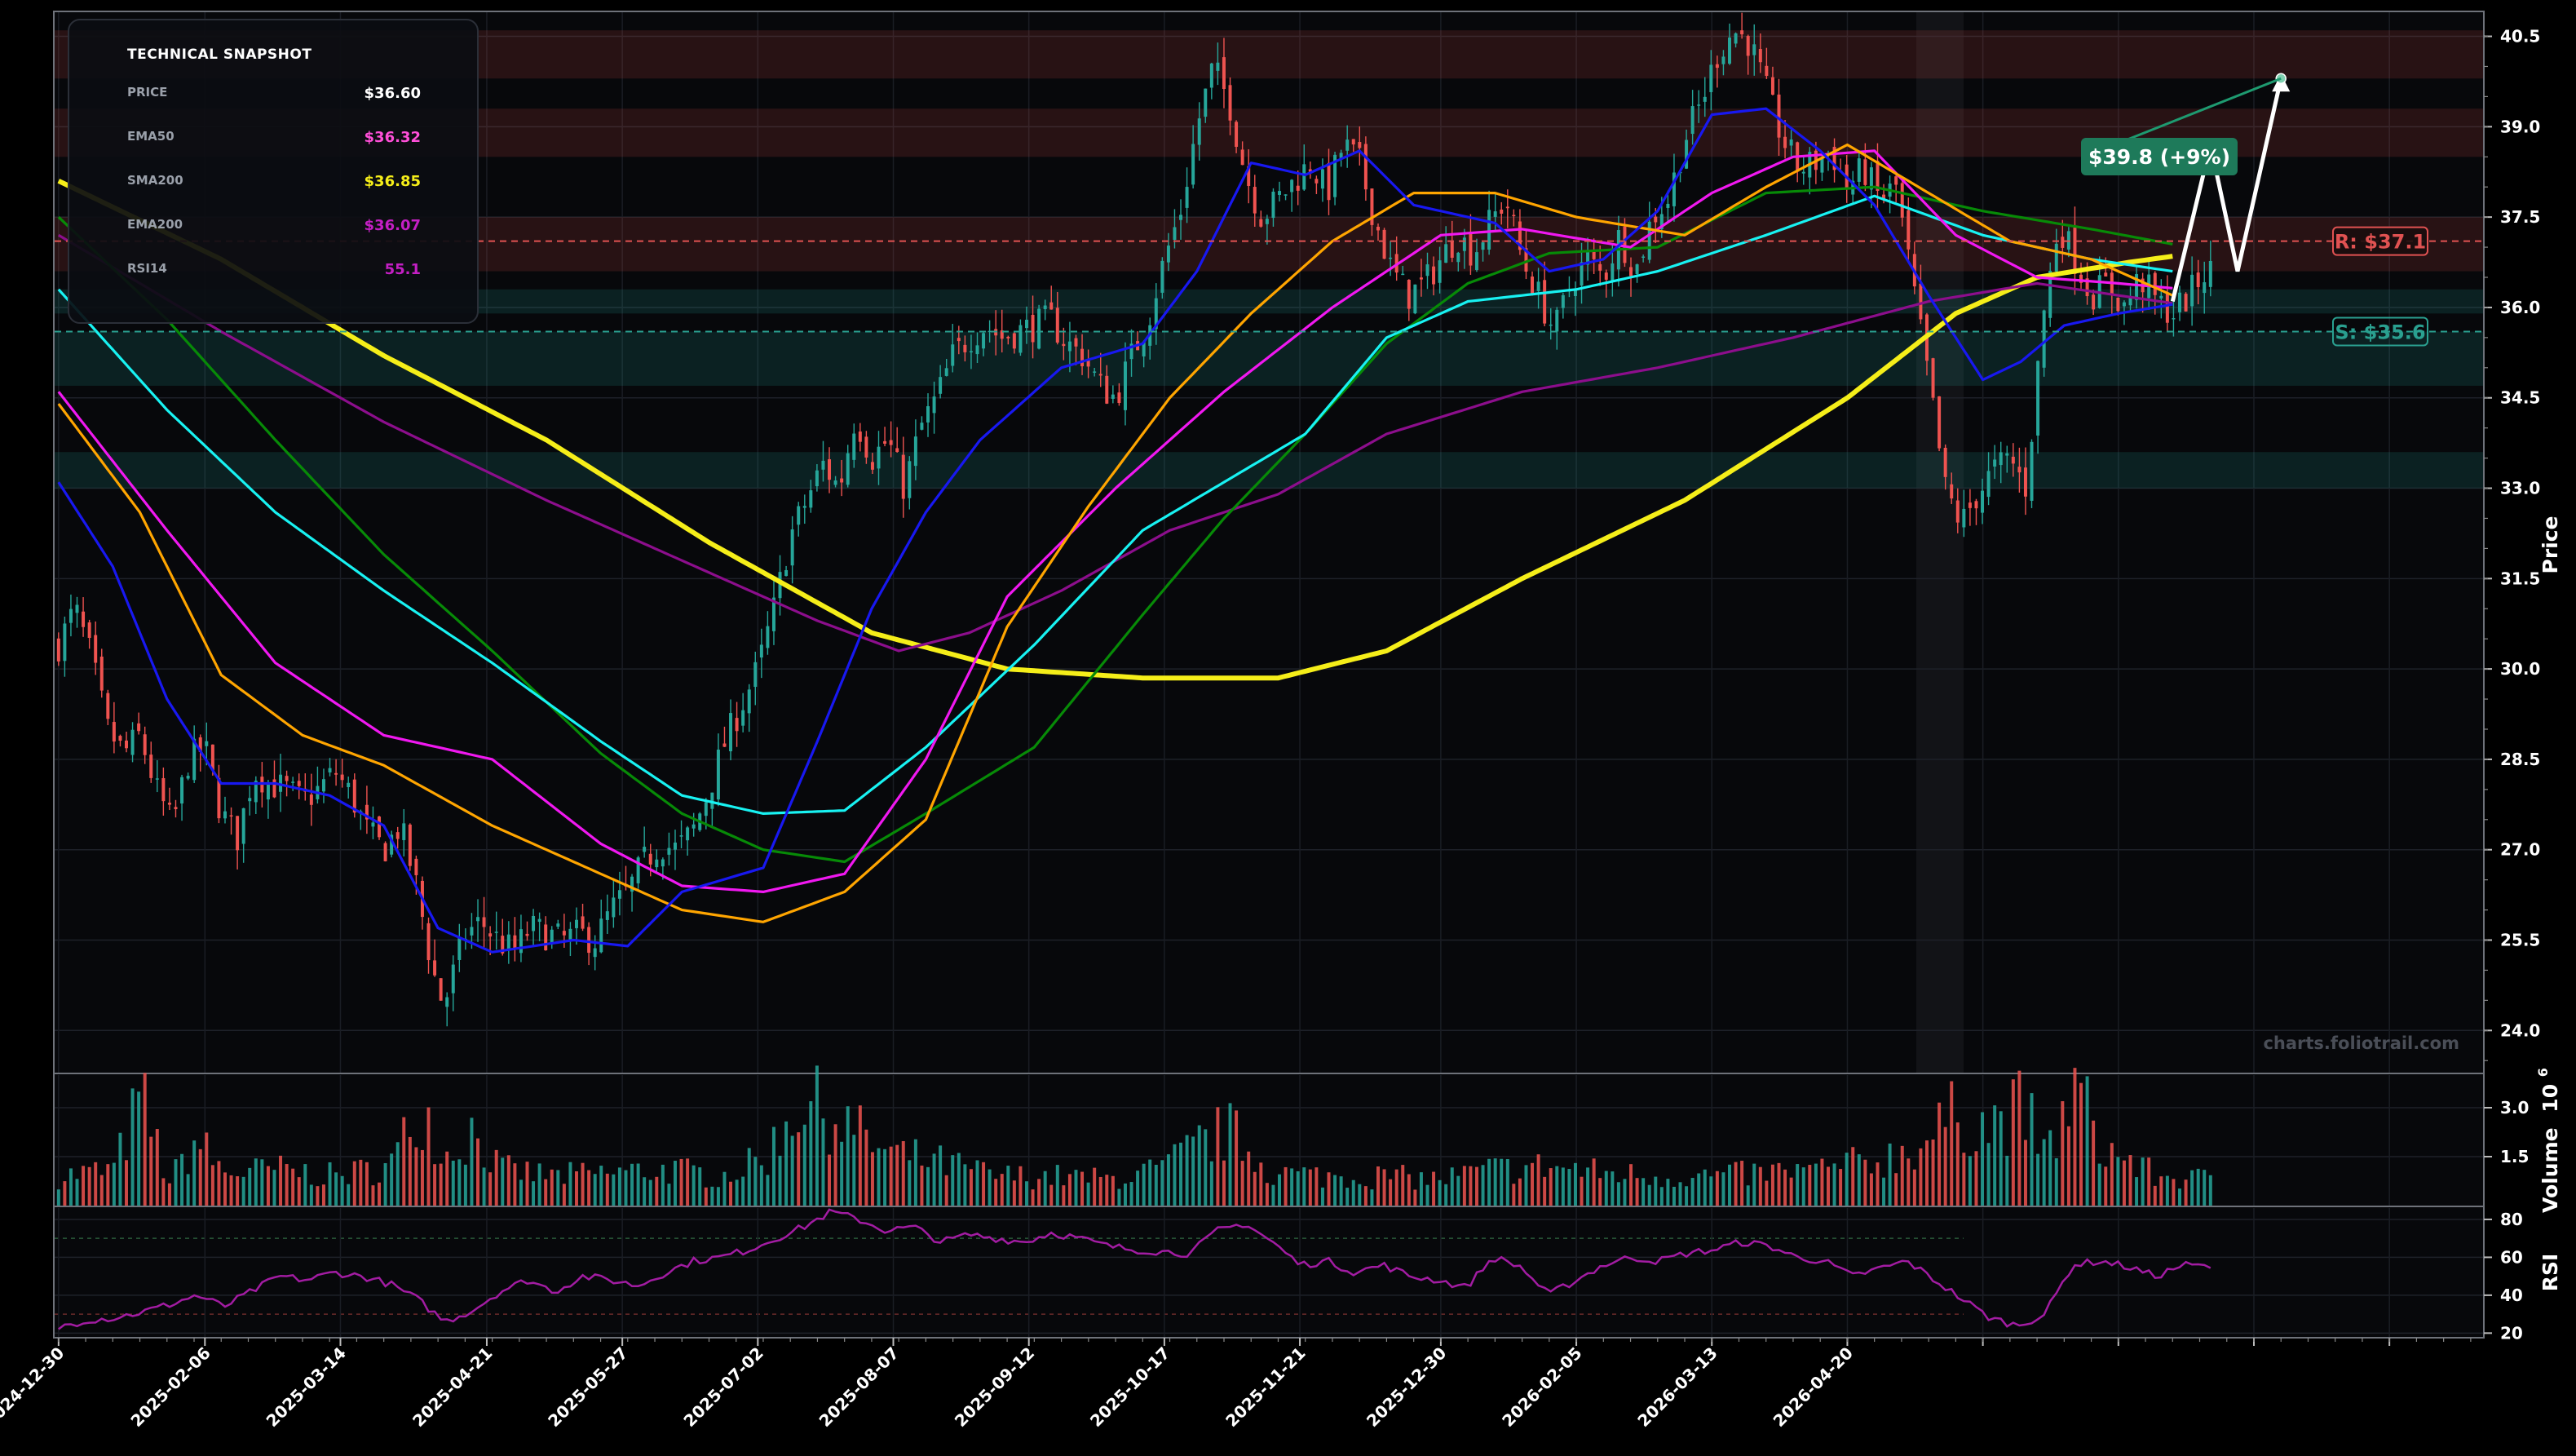 The height and width of the screenshot is (1456, 2576). What do you see at coordinates (2520, 669) in the screenshot?
I see `price-tick-label: 30.0` at bounding box center [2520, 669].